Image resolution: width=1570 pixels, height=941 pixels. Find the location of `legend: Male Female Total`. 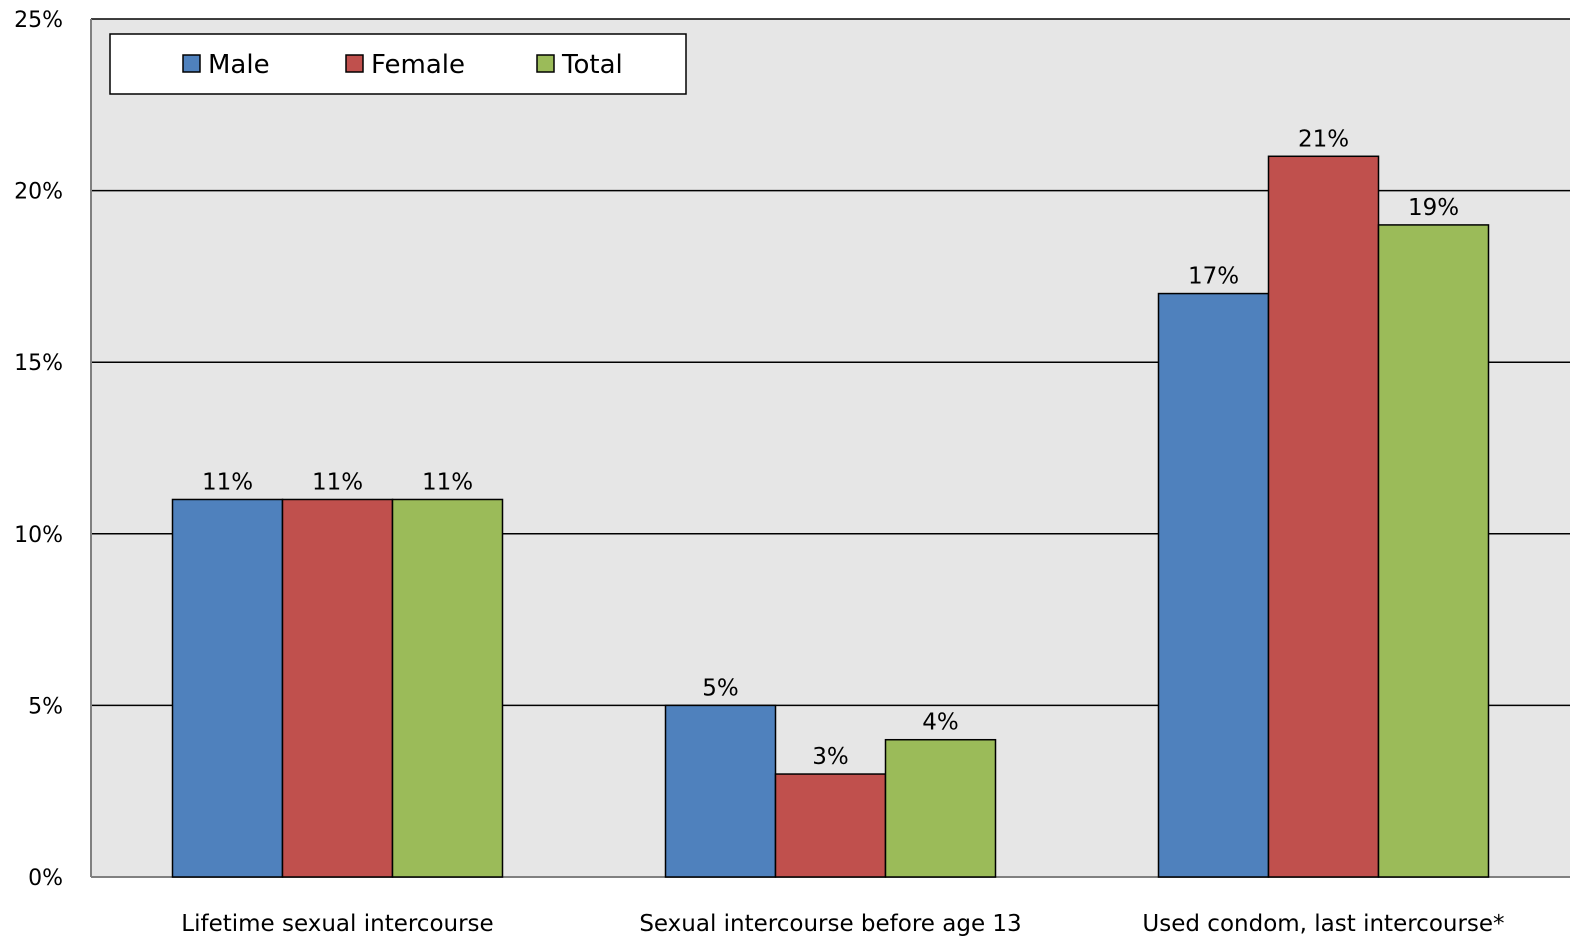

legend: Male Female Total is located at coordinates (398, 64).